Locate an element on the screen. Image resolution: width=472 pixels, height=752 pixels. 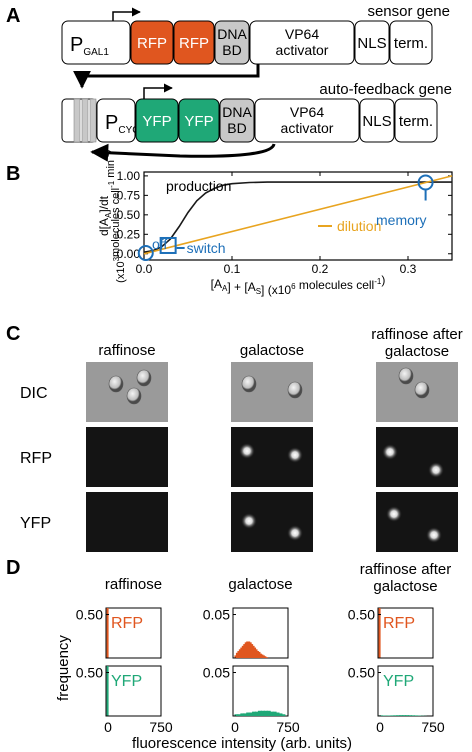
gene-part: RFP is located at coordinates (152, 42).